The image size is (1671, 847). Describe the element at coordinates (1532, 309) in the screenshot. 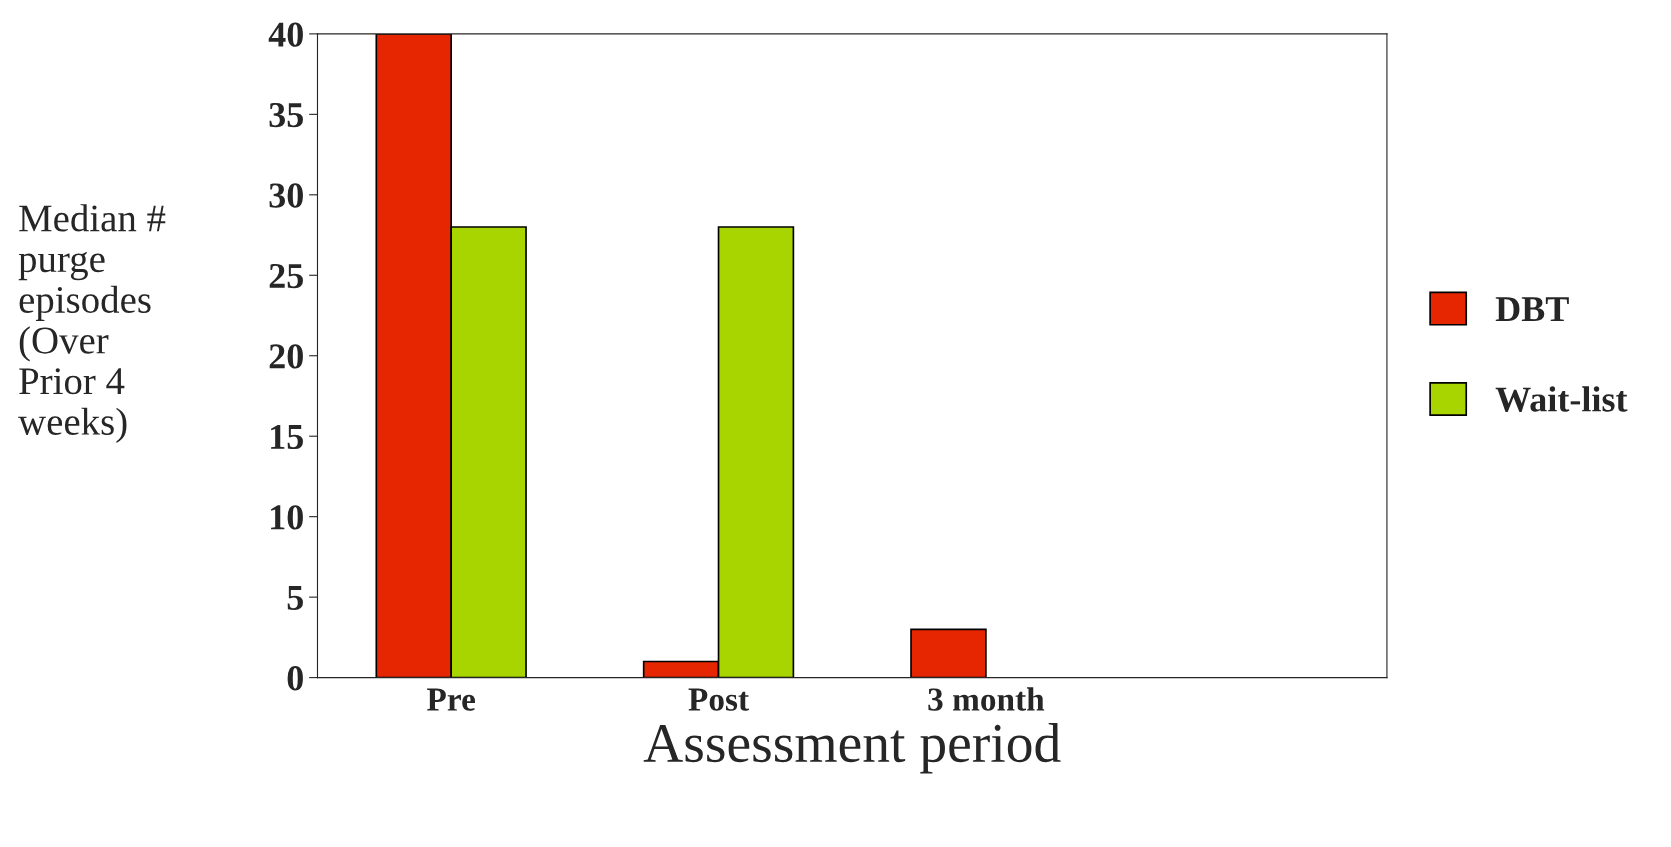

I see `legend-label: DBT` at that location.